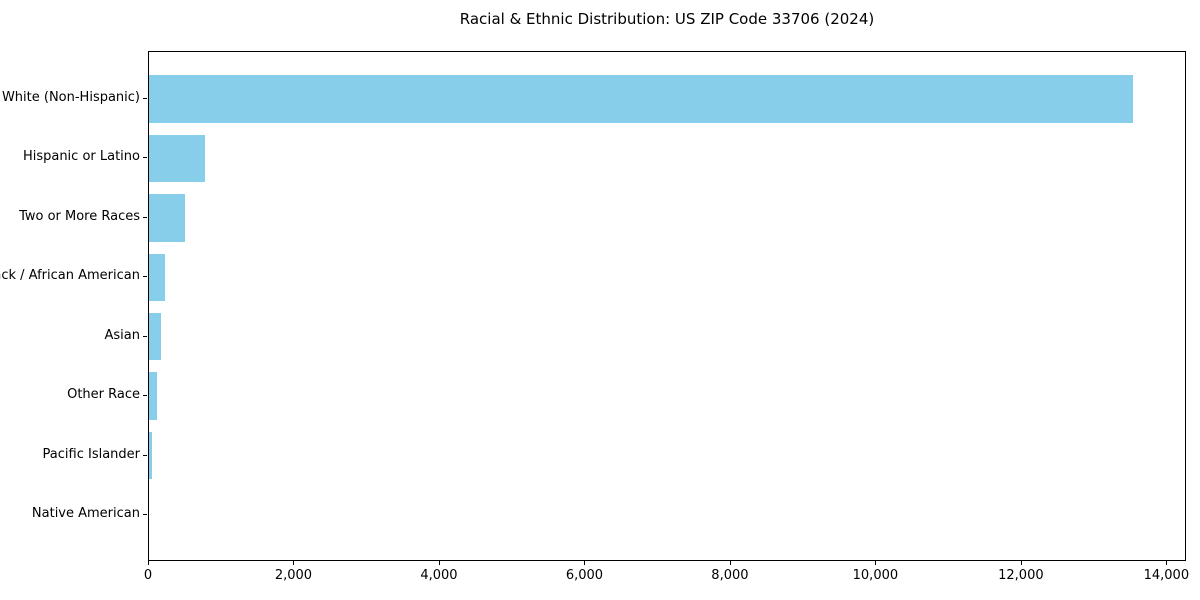 The image size is (1200, 600). Describe the element at coordinates (81, 157) in the screenshot. I see `y-tick-label: Hispanic or Latino` at that location.